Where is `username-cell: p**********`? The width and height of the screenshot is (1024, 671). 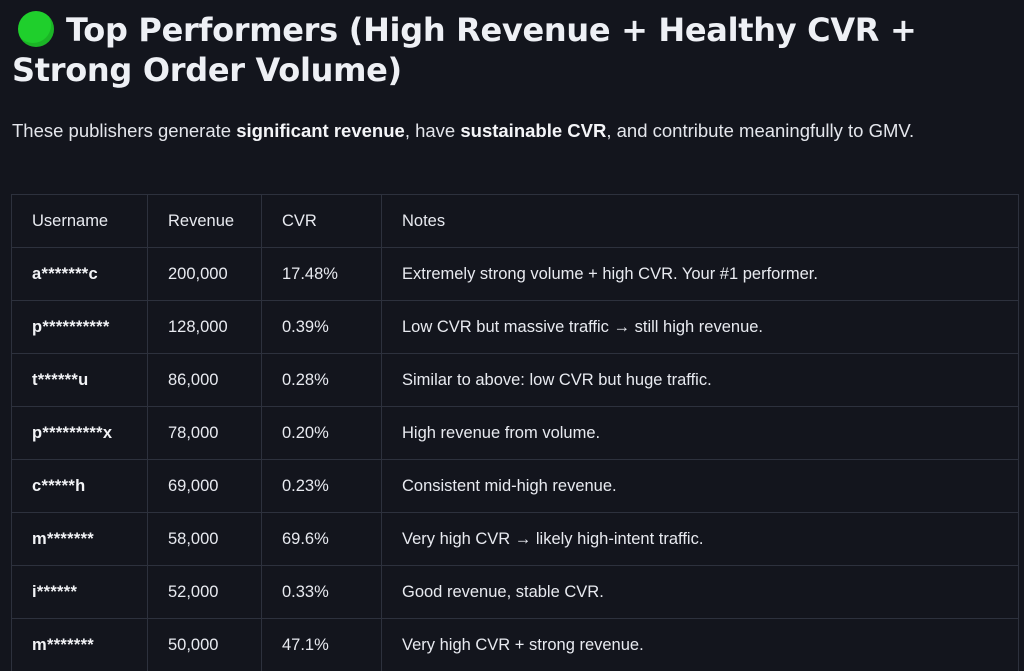
username-cell: p********** is located at coordinates (79, 327).